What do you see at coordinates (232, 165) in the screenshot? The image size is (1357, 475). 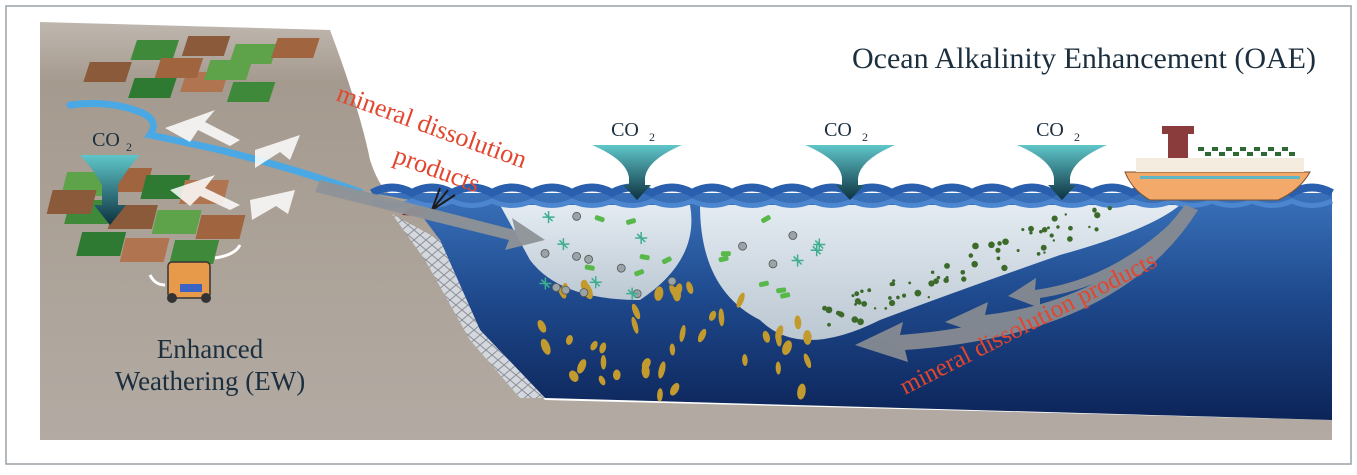 I see `land-swirl-arrows` at bounding box center [232, 165].